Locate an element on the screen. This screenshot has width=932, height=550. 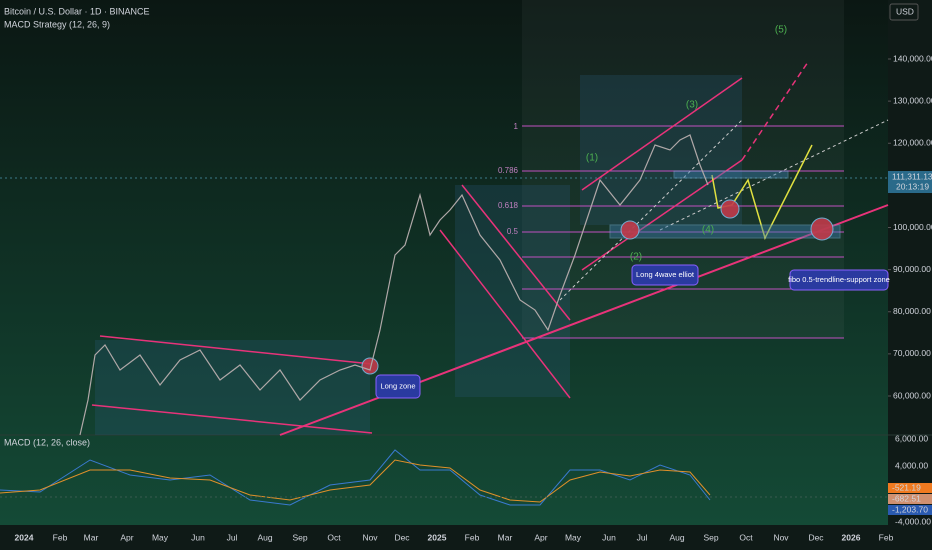
price-axis-bg is located at coordinates (910, 275).